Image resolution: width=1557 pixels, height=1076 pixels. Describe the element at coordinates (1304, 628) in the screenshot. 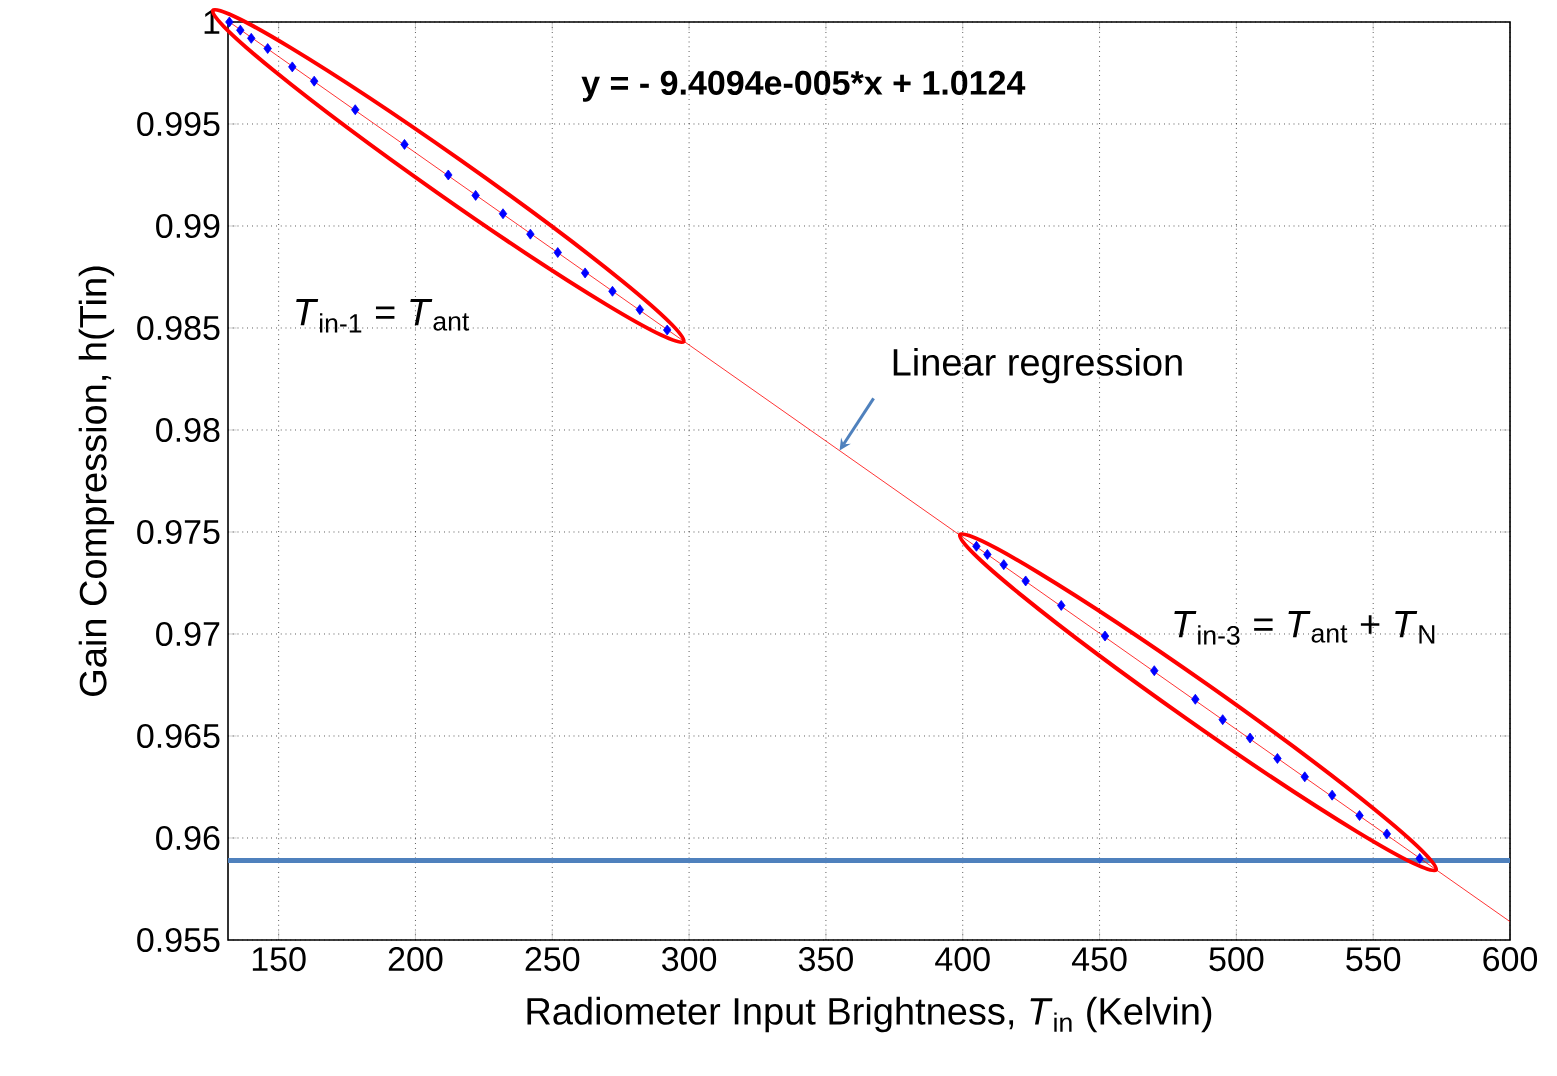

I see `annotation: T$_{in-3}$ = T$_{ant}$ + T$_{N}$` at that location.